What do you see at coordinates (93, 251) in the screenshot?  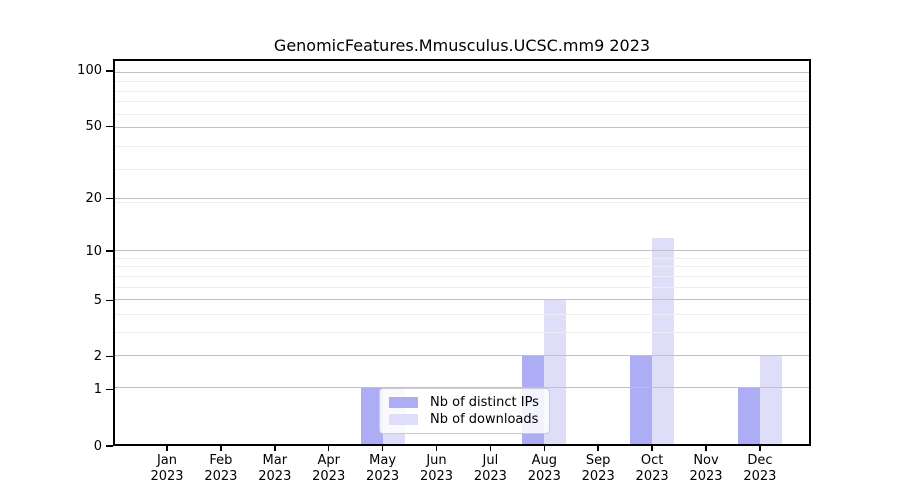 I see `y-axis-tick-label: 10` at bounding box center [93, 251].